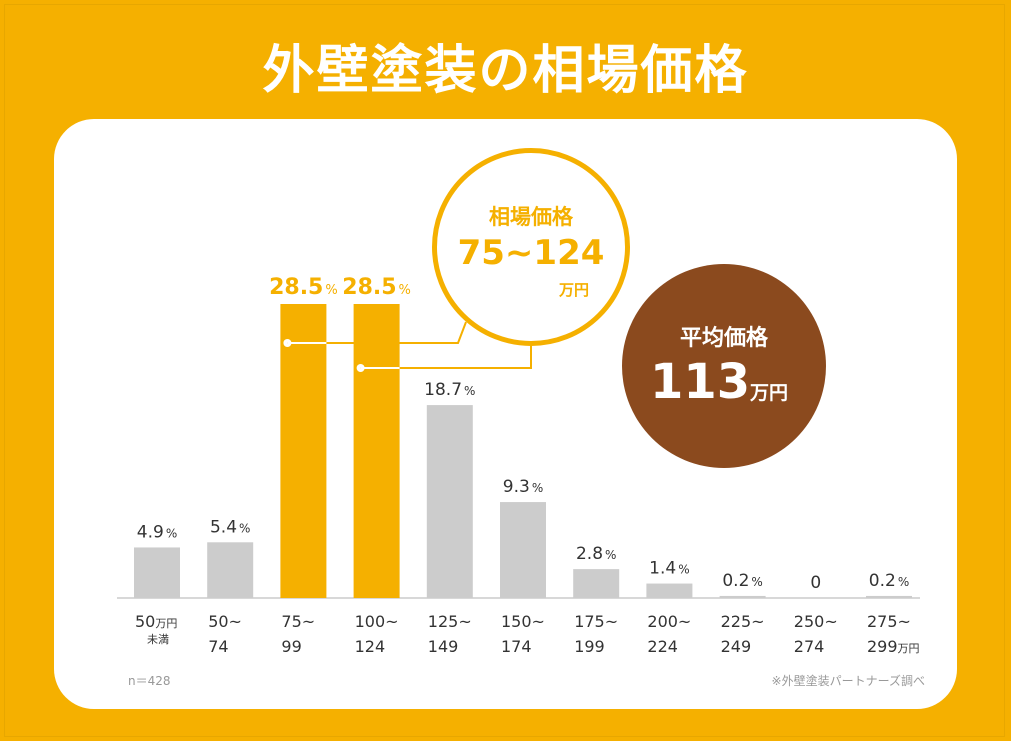 The height and width of the screenshot is (741, 1011). I want to click on category-label-2: 75~, so click(298, 621).